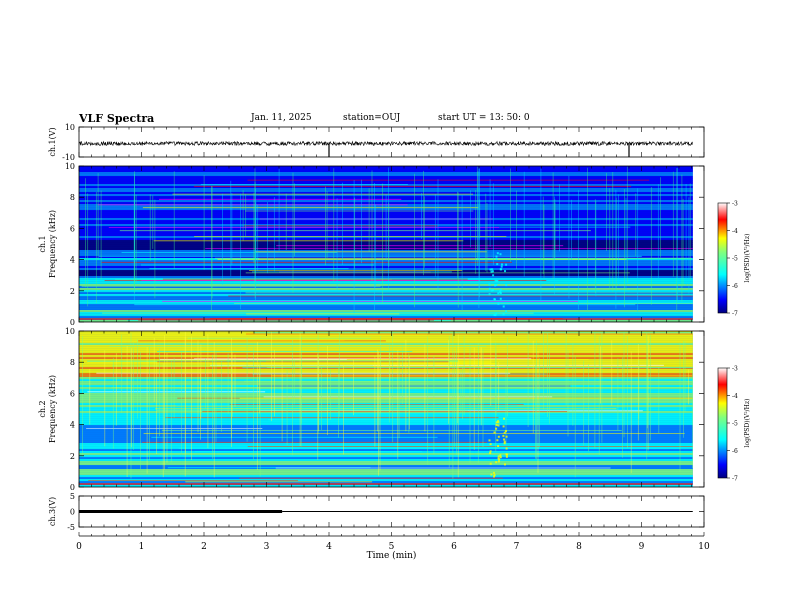 This screenshot has height=612, width=792. I want to click on x-tick-label: 8, so click(579, 547).